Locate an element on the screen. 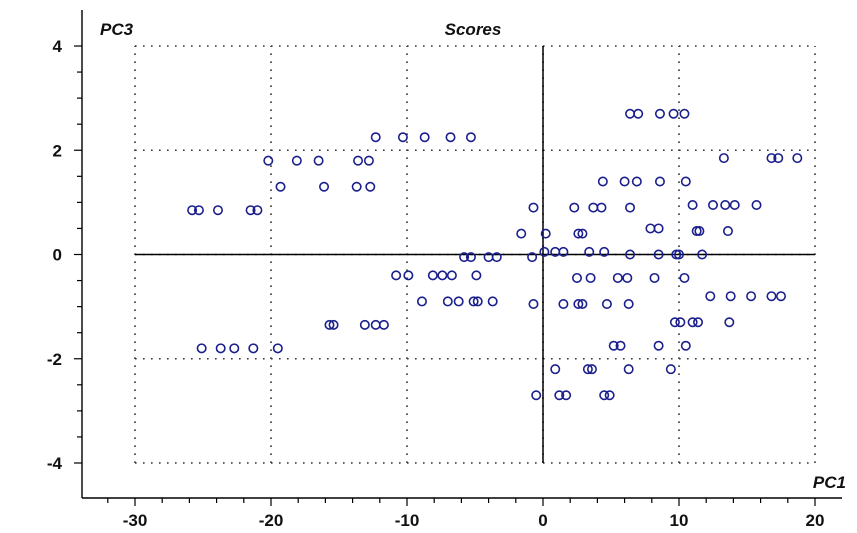 The image size is (857, 533). y-tick-label: 2 is located at coordinates (57, 150).